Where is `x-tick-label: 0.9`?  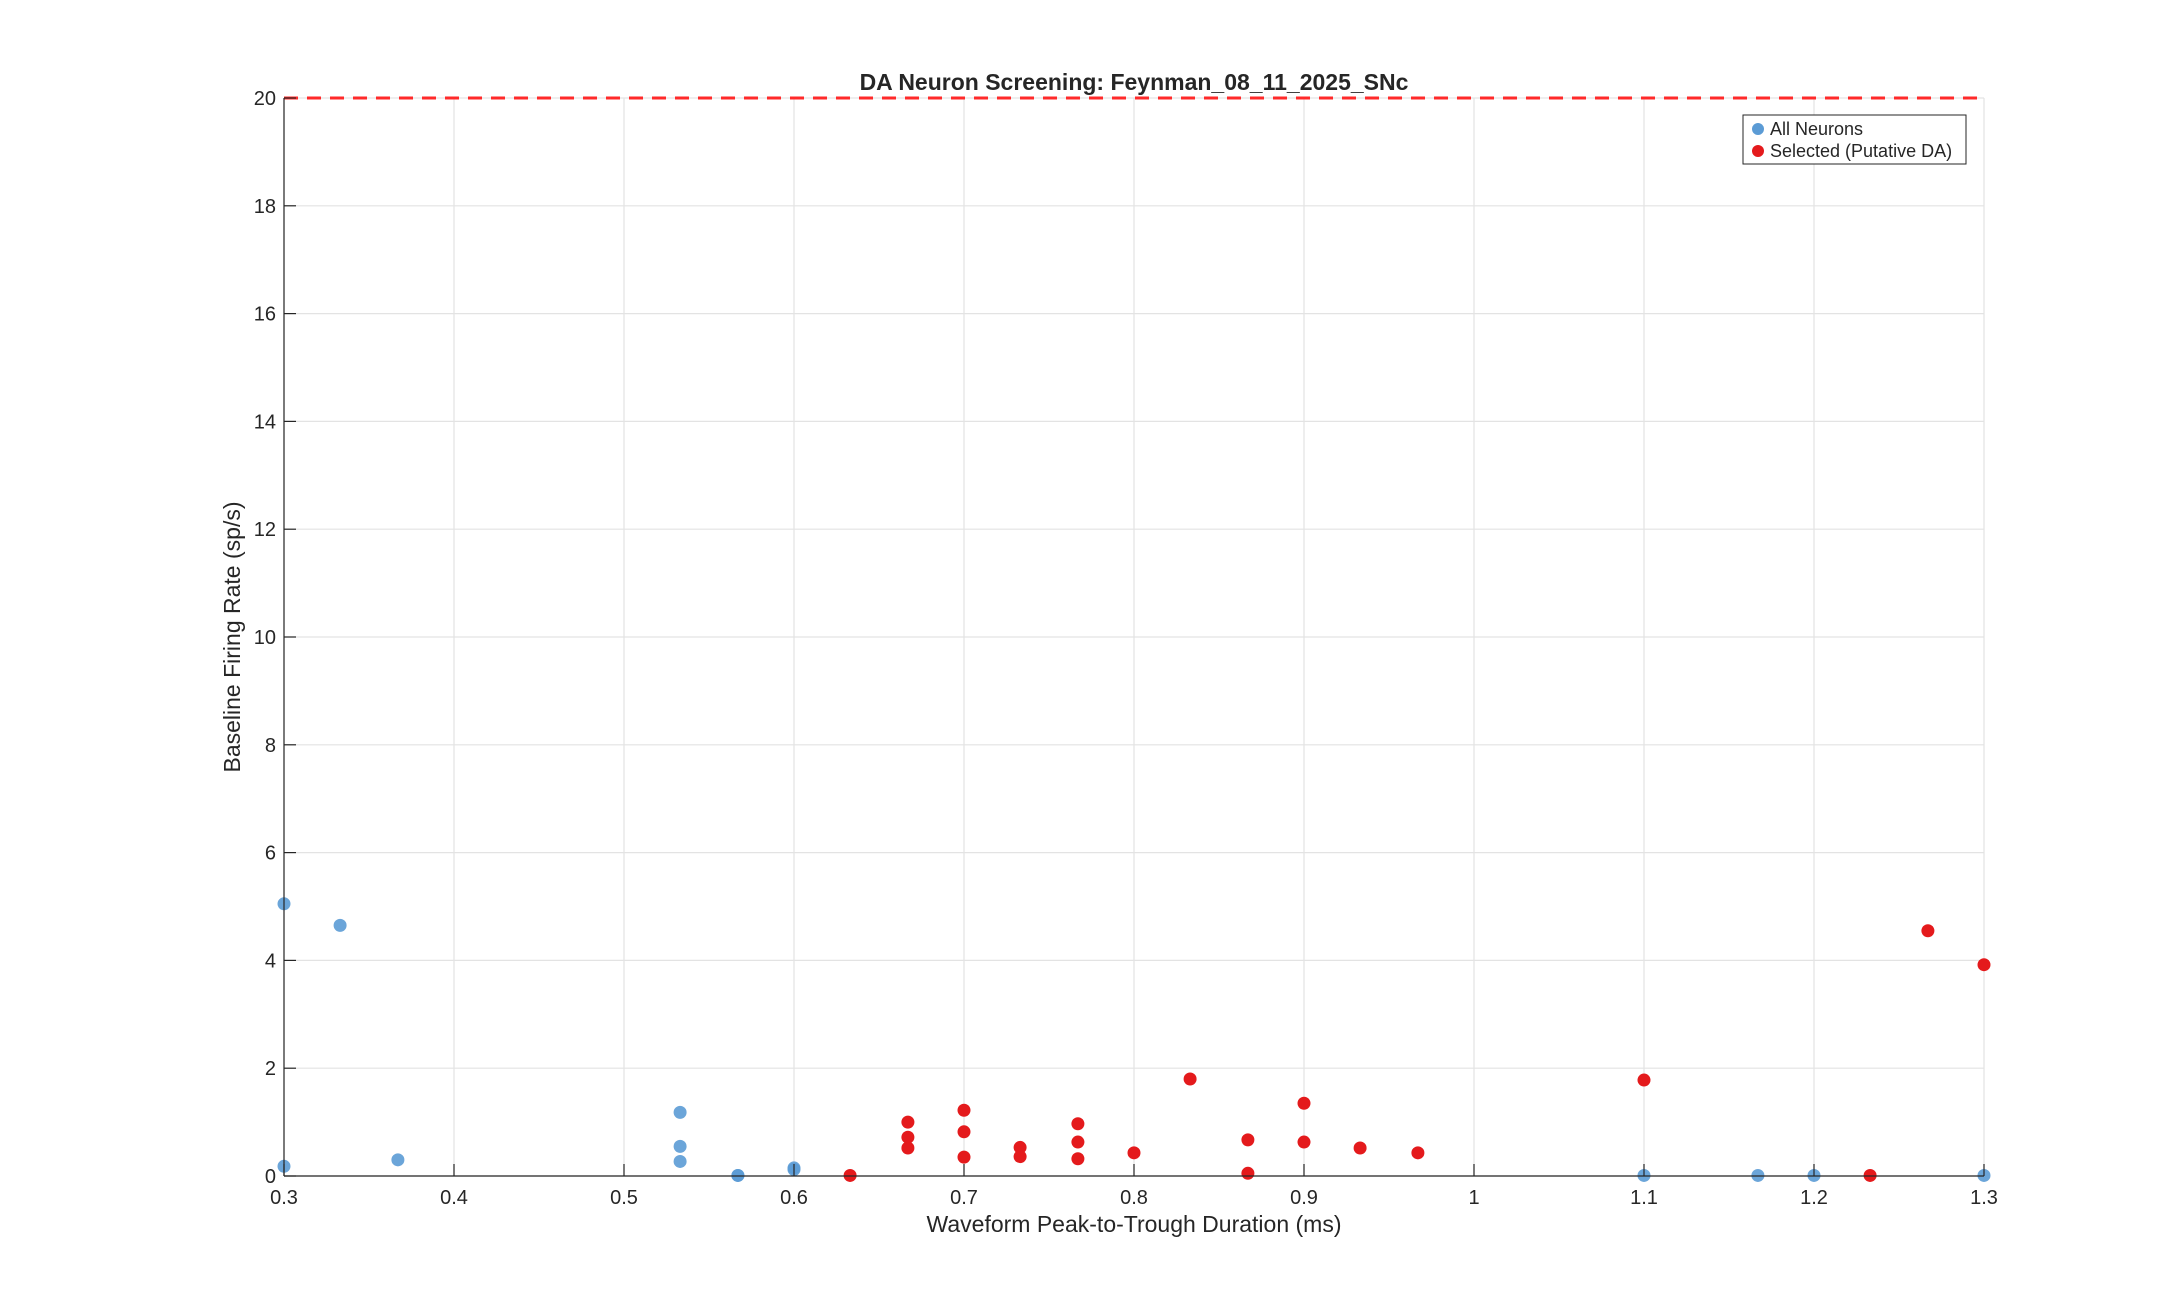 x-tick-label: 0.9 is located at coordinates (1304, 1198).